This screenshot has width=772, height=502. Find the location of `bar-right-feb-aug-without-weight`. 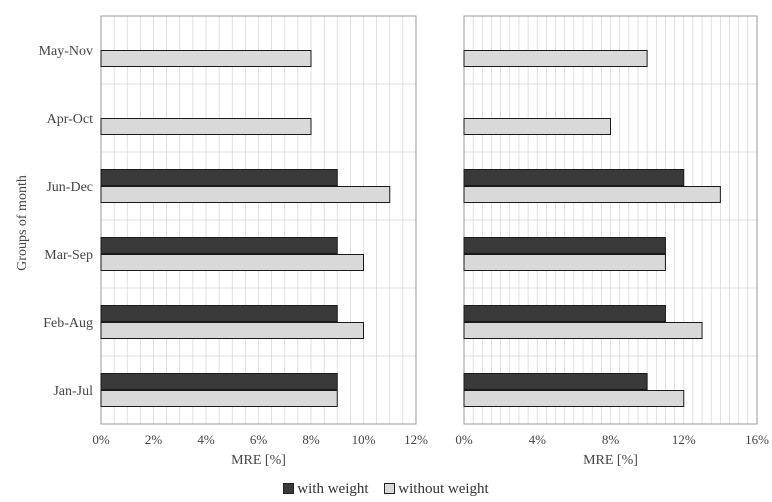

bar-right-feb-aug-without-weight is located at coordinates (583, 330).